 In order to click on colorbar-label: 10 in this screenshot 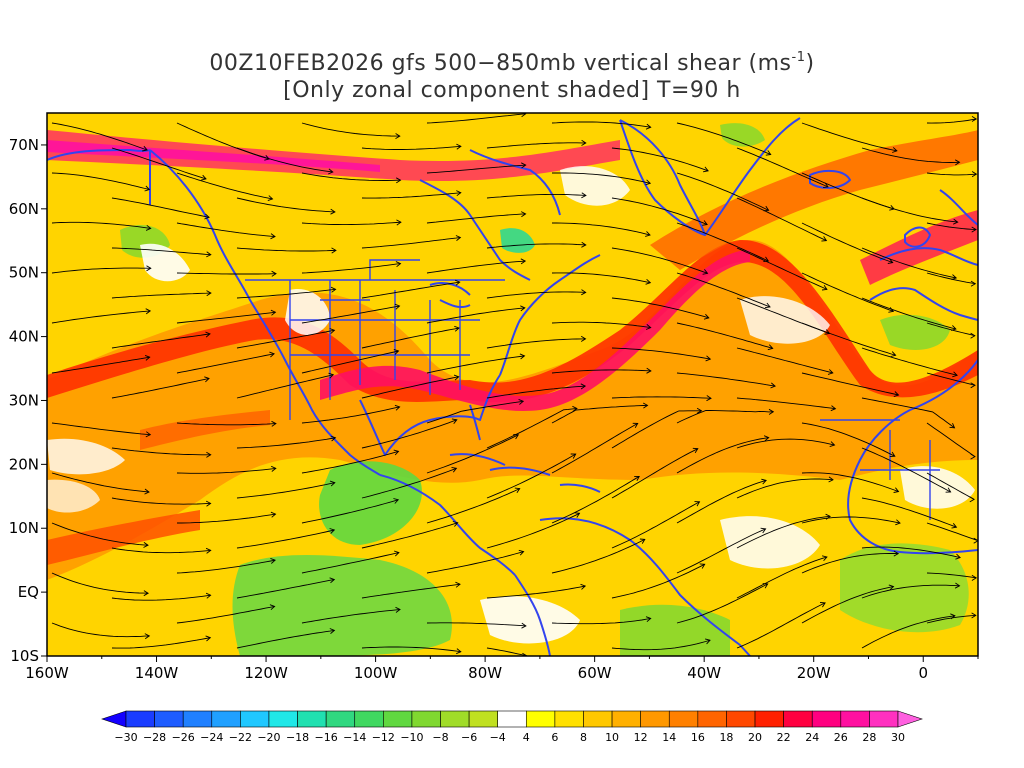, I will do `click(612, 737)`.